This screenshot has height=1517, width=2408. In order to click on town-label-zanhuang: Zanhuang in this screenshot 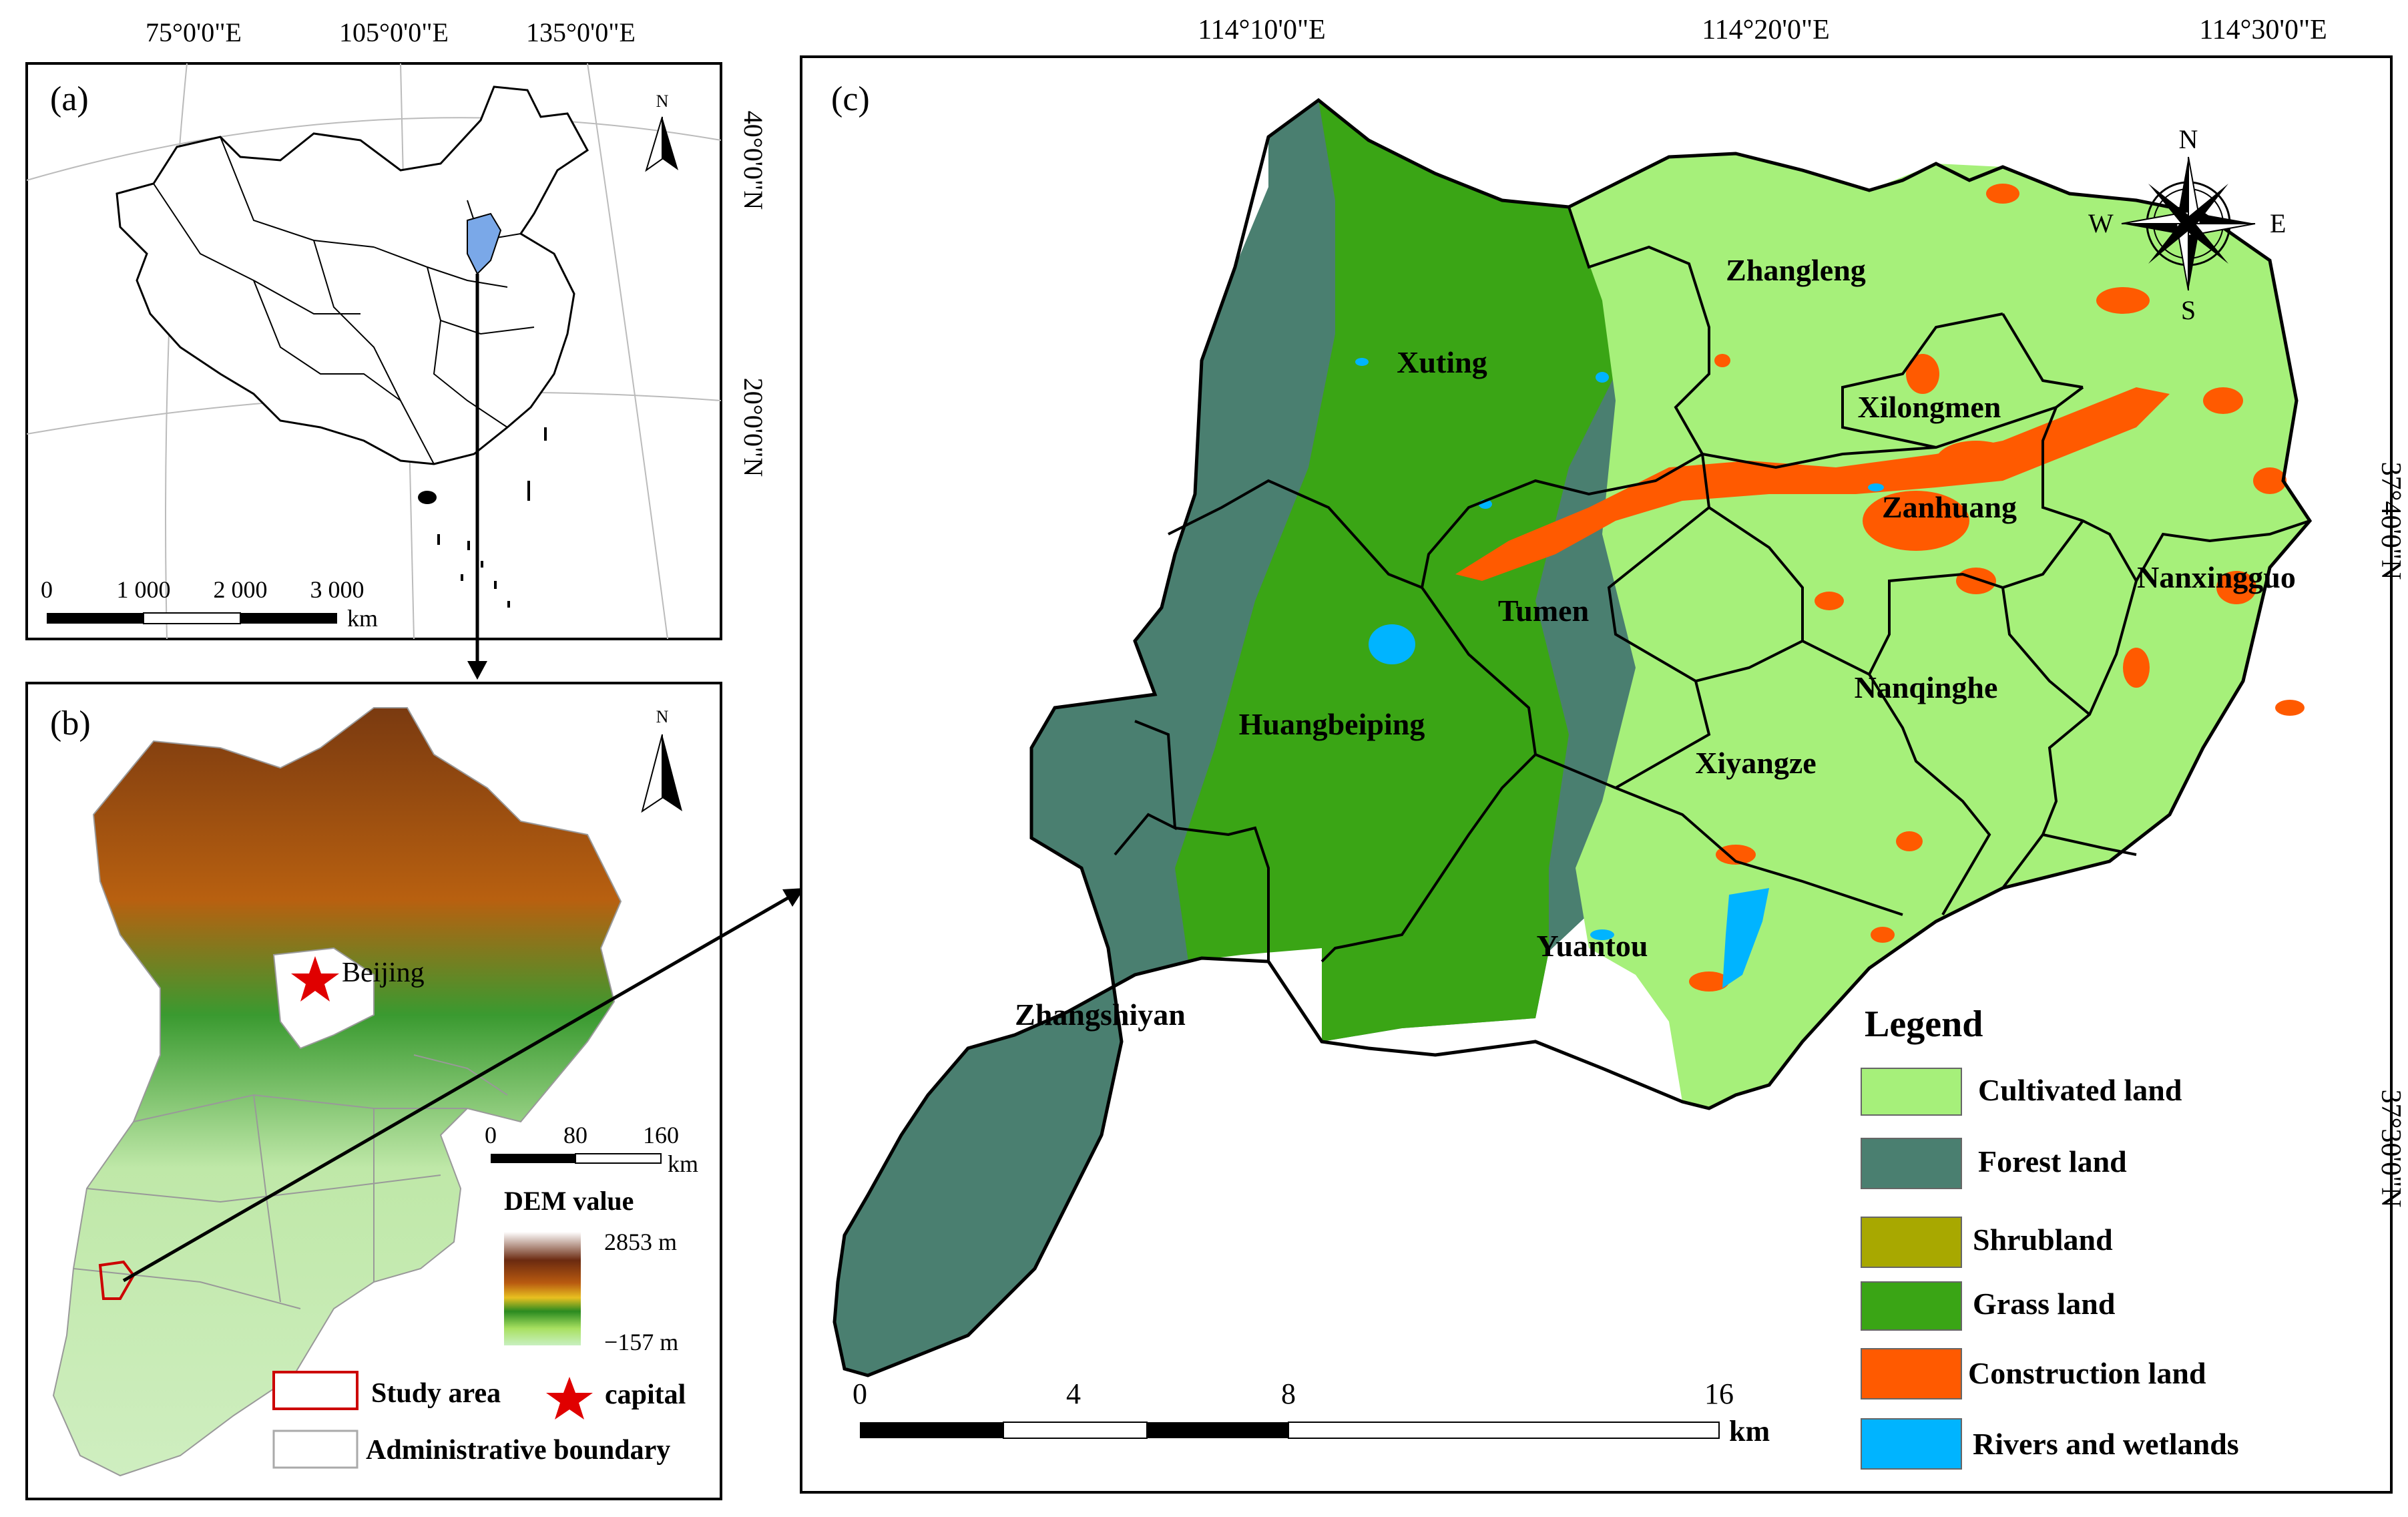, I will do `click(1950, 507)`.